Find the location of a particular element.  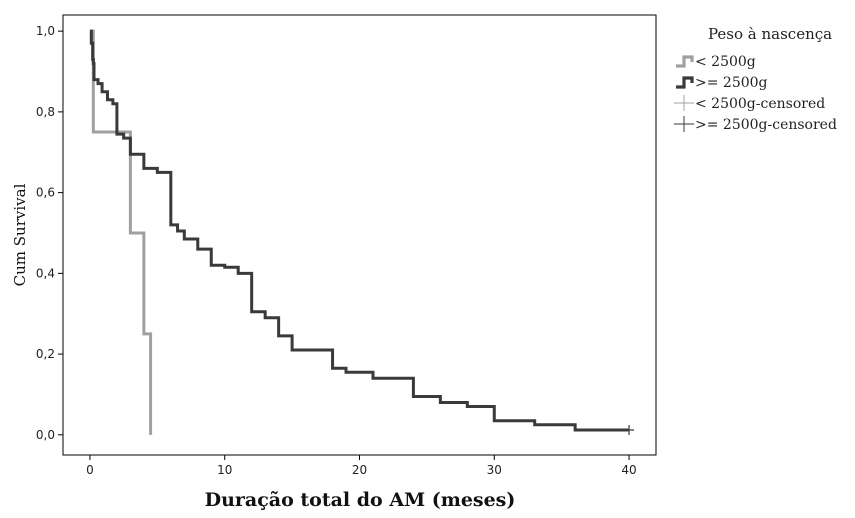

x-tick-label: 20 is located at coordinates (359, 470).